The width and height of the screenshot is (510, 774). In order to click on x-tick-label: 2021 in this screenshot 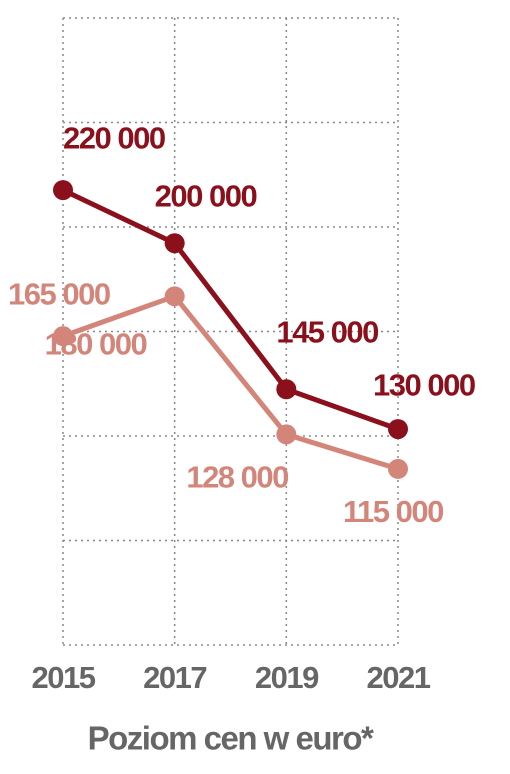, I will do `click(399, 677)`.